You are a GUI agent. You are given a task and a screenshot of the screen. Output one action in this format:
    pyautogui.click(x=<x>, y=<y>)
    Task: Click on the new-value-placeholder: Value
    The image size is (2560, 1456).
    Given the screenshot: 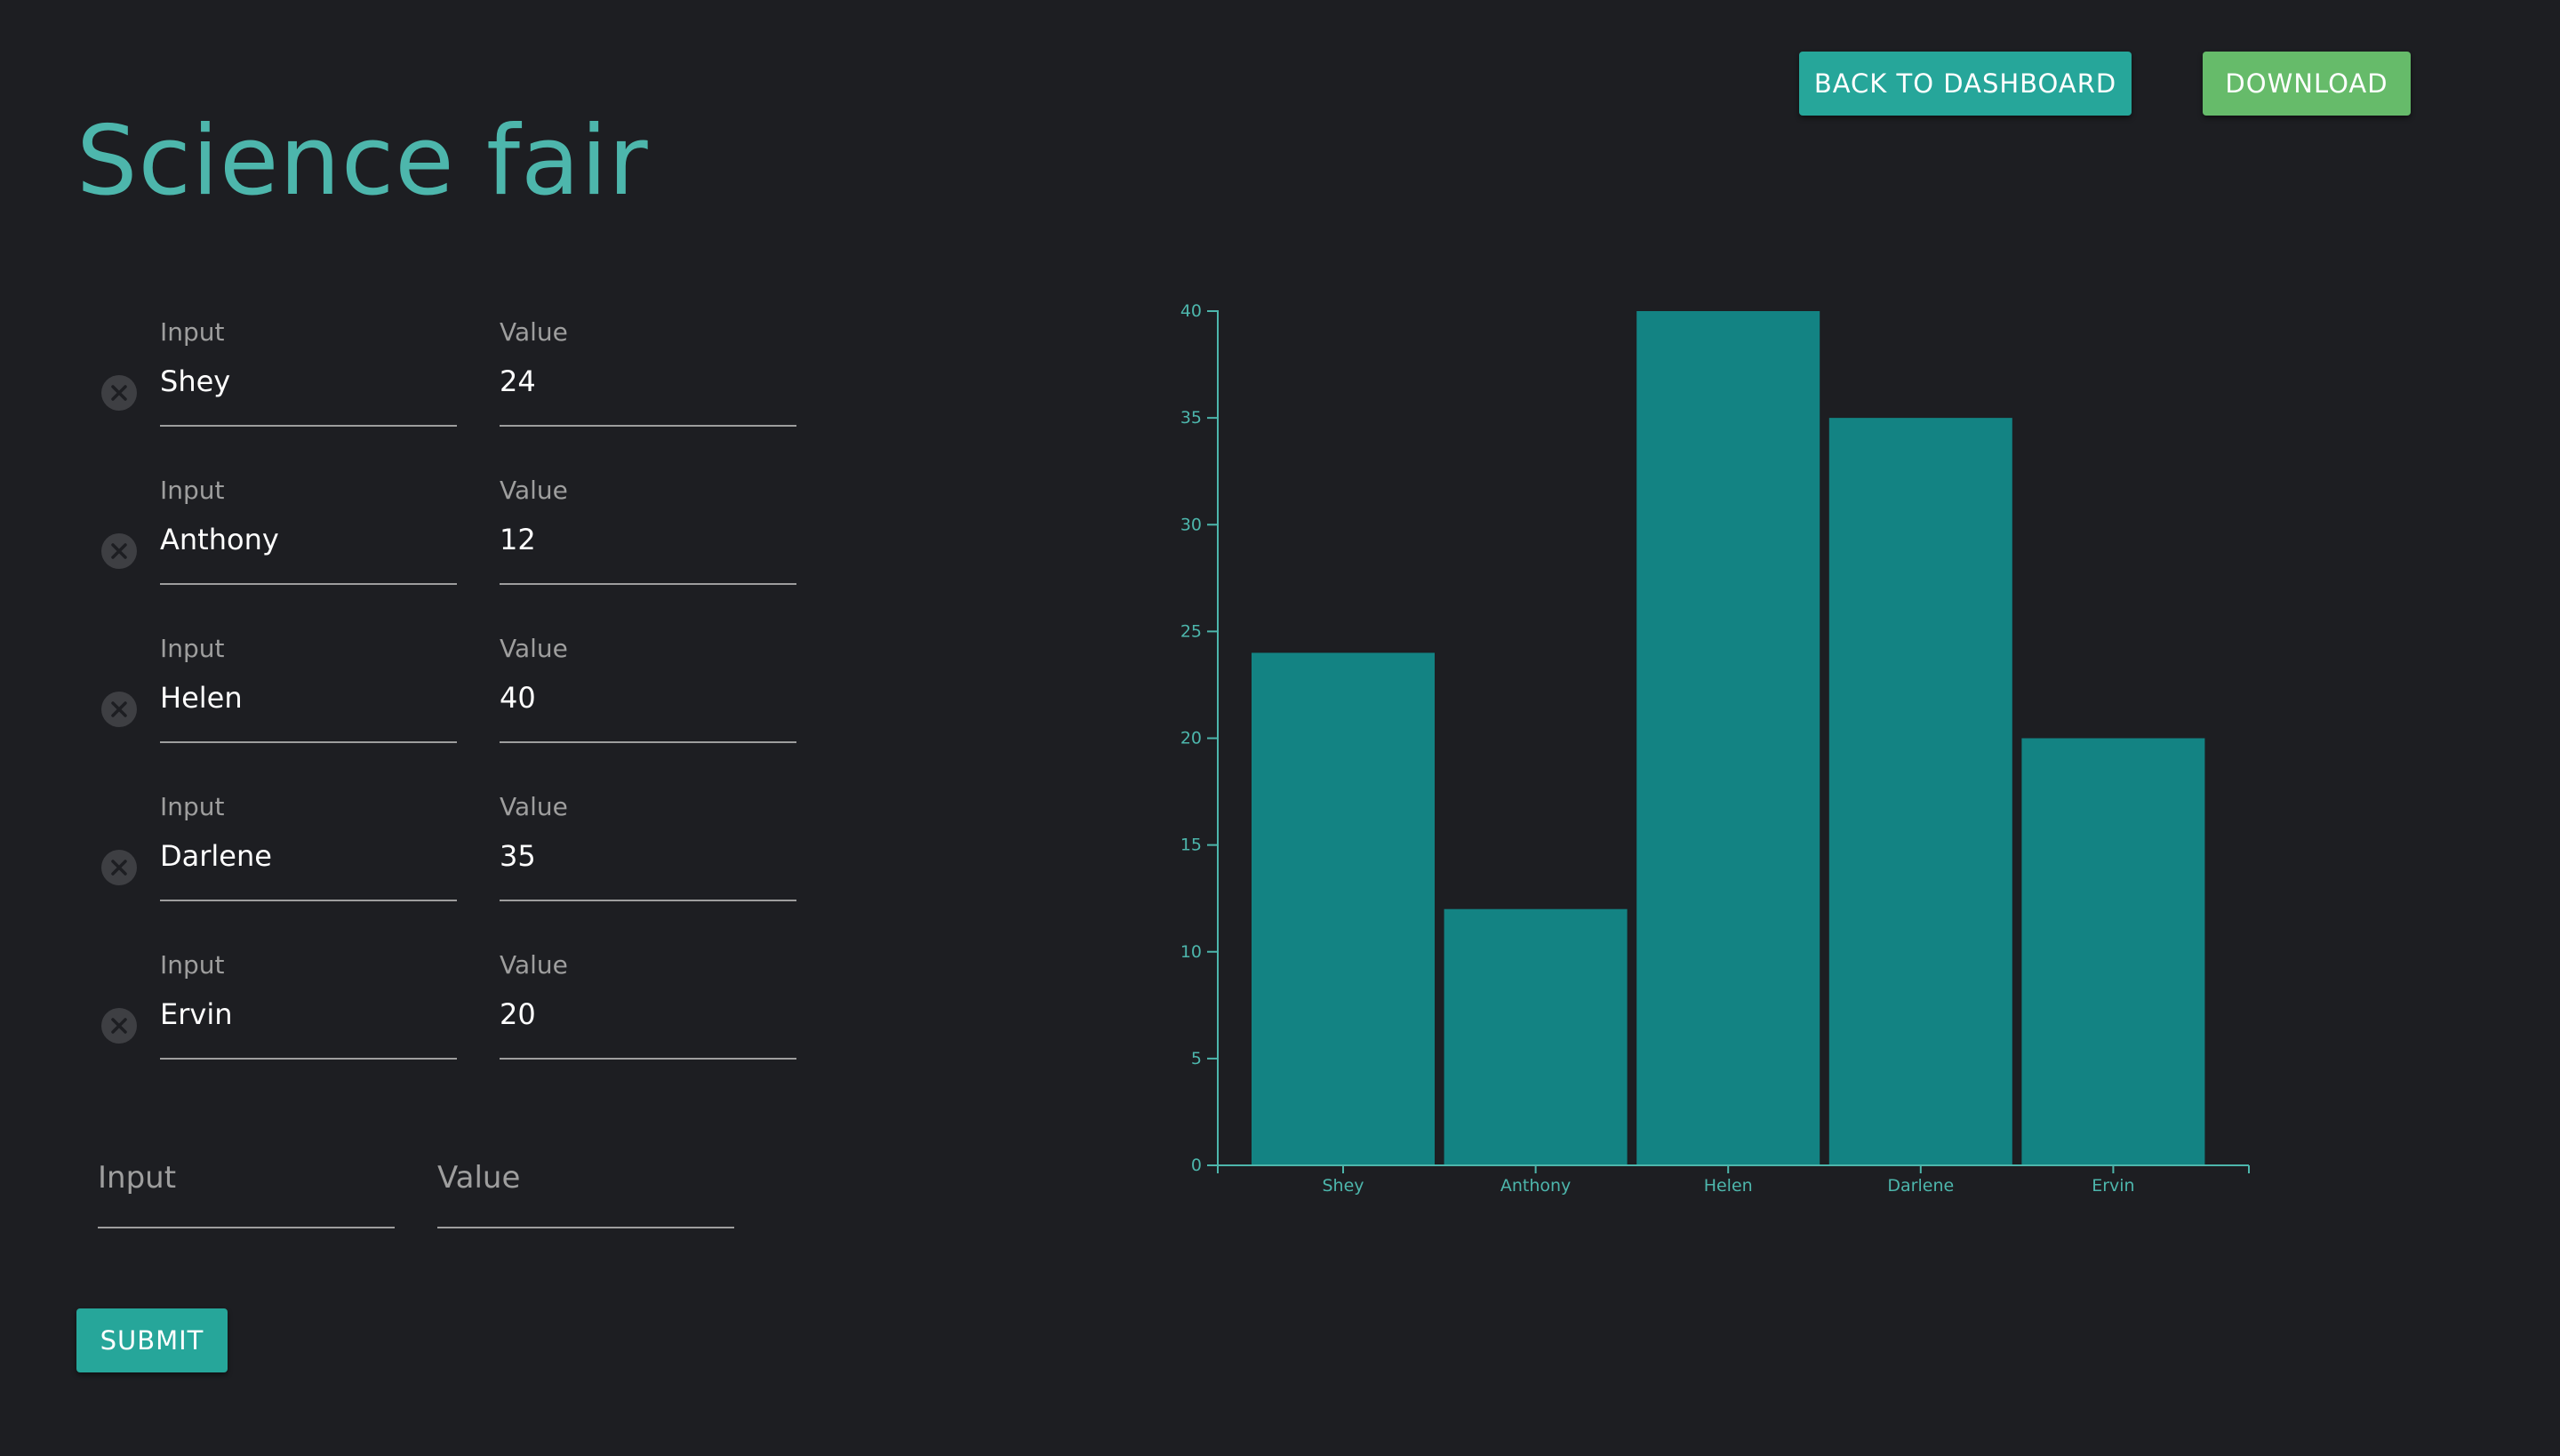 What is the action you would take?
    pyautogui.click(x=479, y=1178)
    